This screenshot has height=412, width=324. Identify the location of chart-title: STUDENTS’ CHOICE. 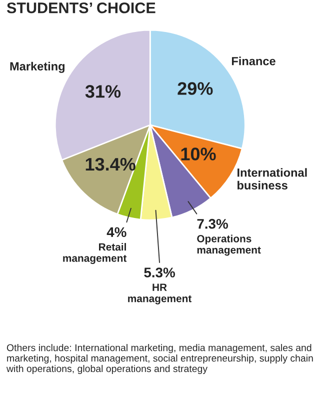
(81, 8).